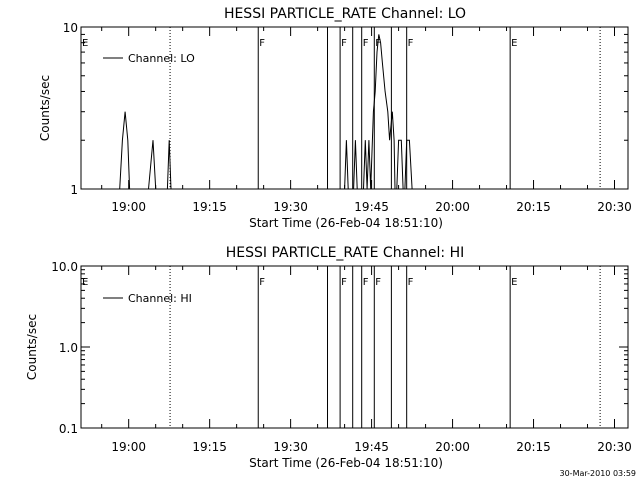 Image resolution: width=640 pixels, height=480 pixels. Describe the element at coordinates (371, 207) in the screenshot. I see `x-tick-label-lo-3: 19:45` at that location.